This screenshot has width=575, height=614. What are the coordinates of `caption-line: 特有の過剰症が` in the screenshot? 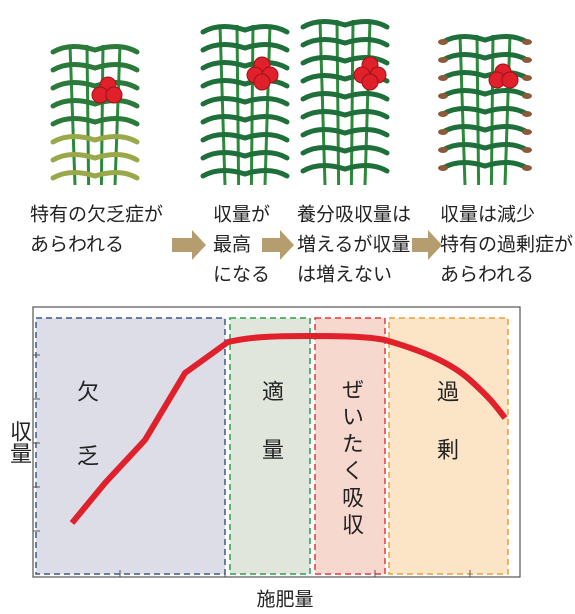 It's located at (506, 245).